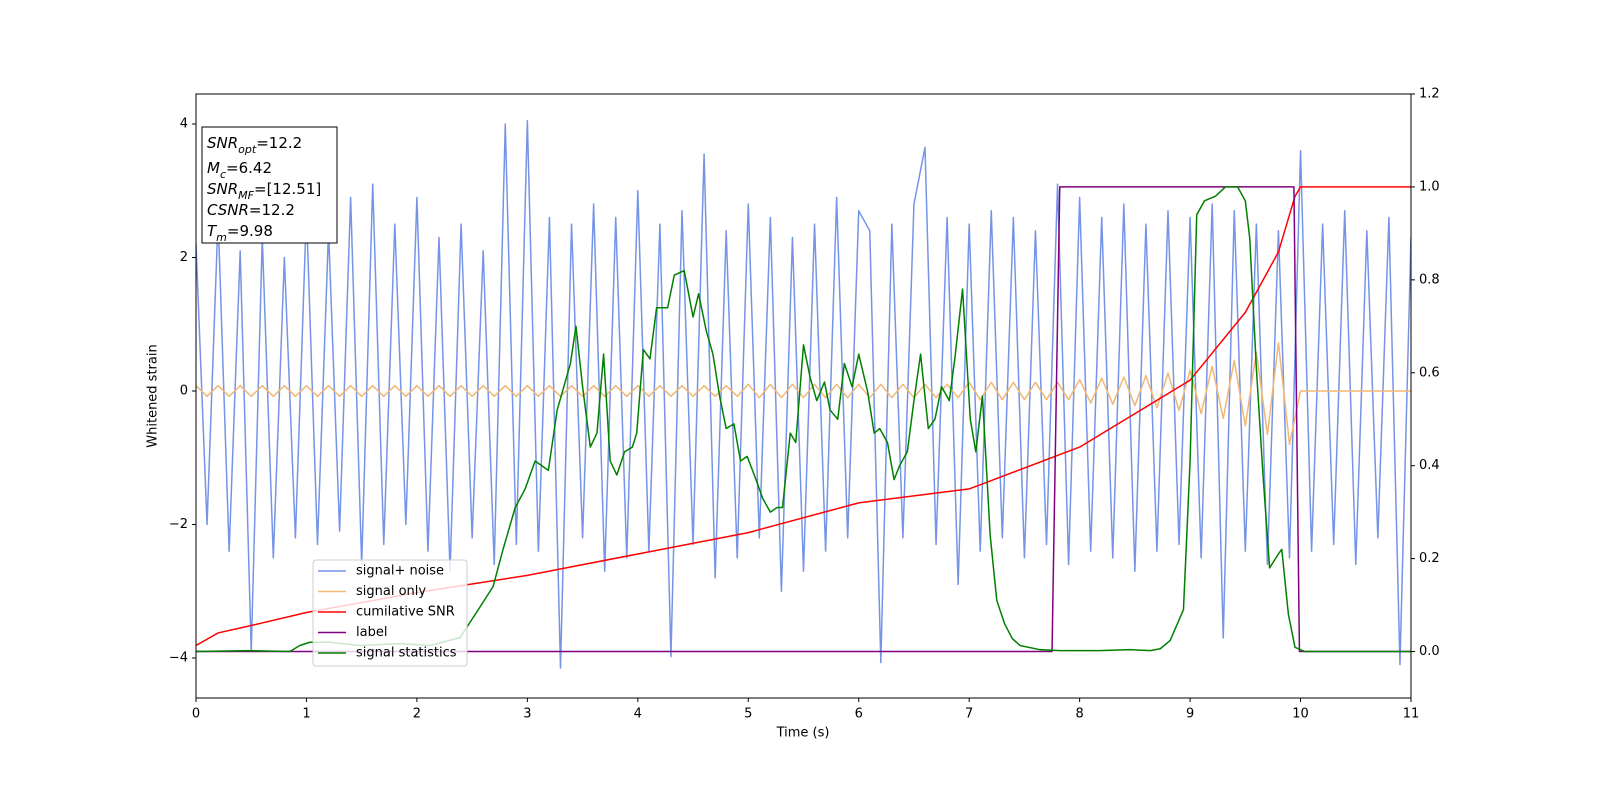 The width and height of the screenshot is (1600, 800). I want to click on x-tick-label: 11, so click(1411, 714).